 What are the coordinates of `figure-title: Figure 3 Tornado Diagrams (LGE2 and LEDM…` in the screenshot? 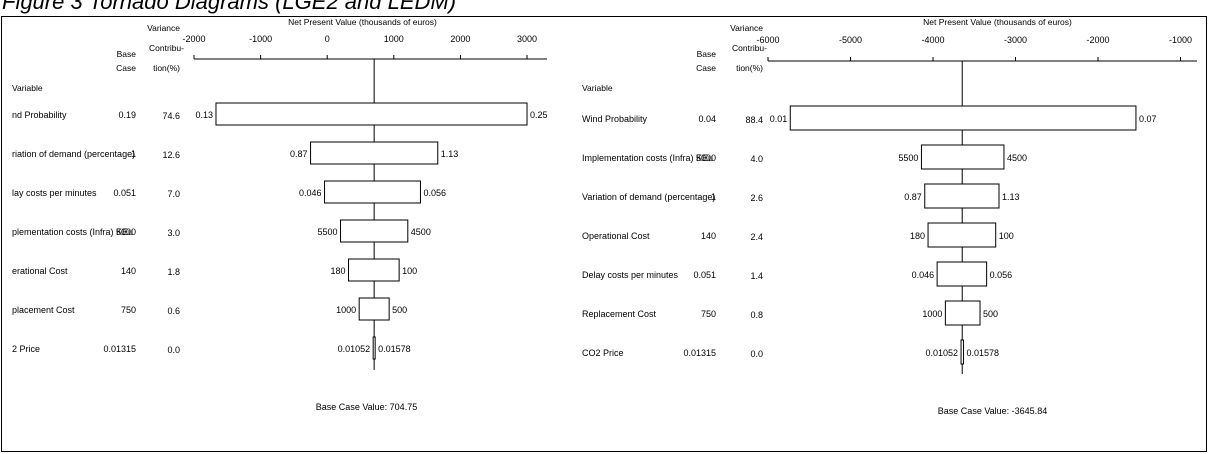 It's located at (229, 7).